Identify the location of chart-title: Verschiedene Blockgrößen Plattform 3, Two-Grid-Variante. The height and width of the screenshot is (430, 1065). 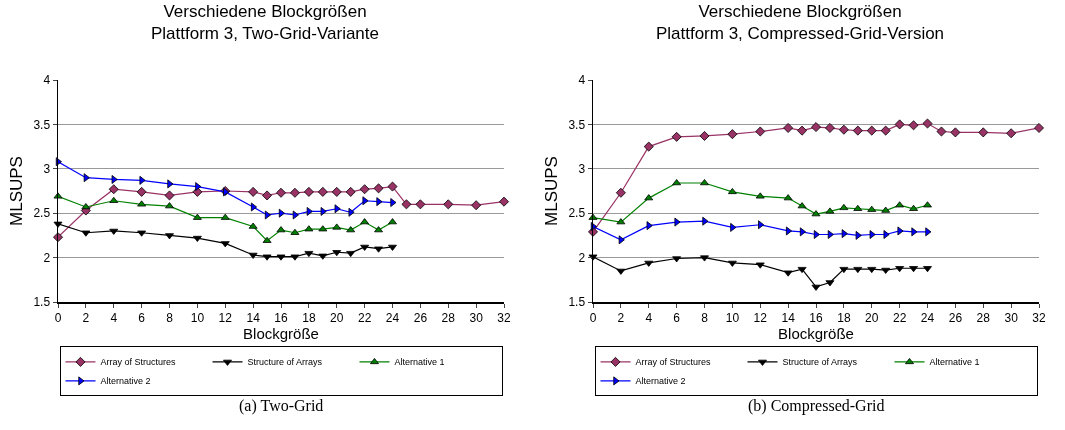
(265, 23).